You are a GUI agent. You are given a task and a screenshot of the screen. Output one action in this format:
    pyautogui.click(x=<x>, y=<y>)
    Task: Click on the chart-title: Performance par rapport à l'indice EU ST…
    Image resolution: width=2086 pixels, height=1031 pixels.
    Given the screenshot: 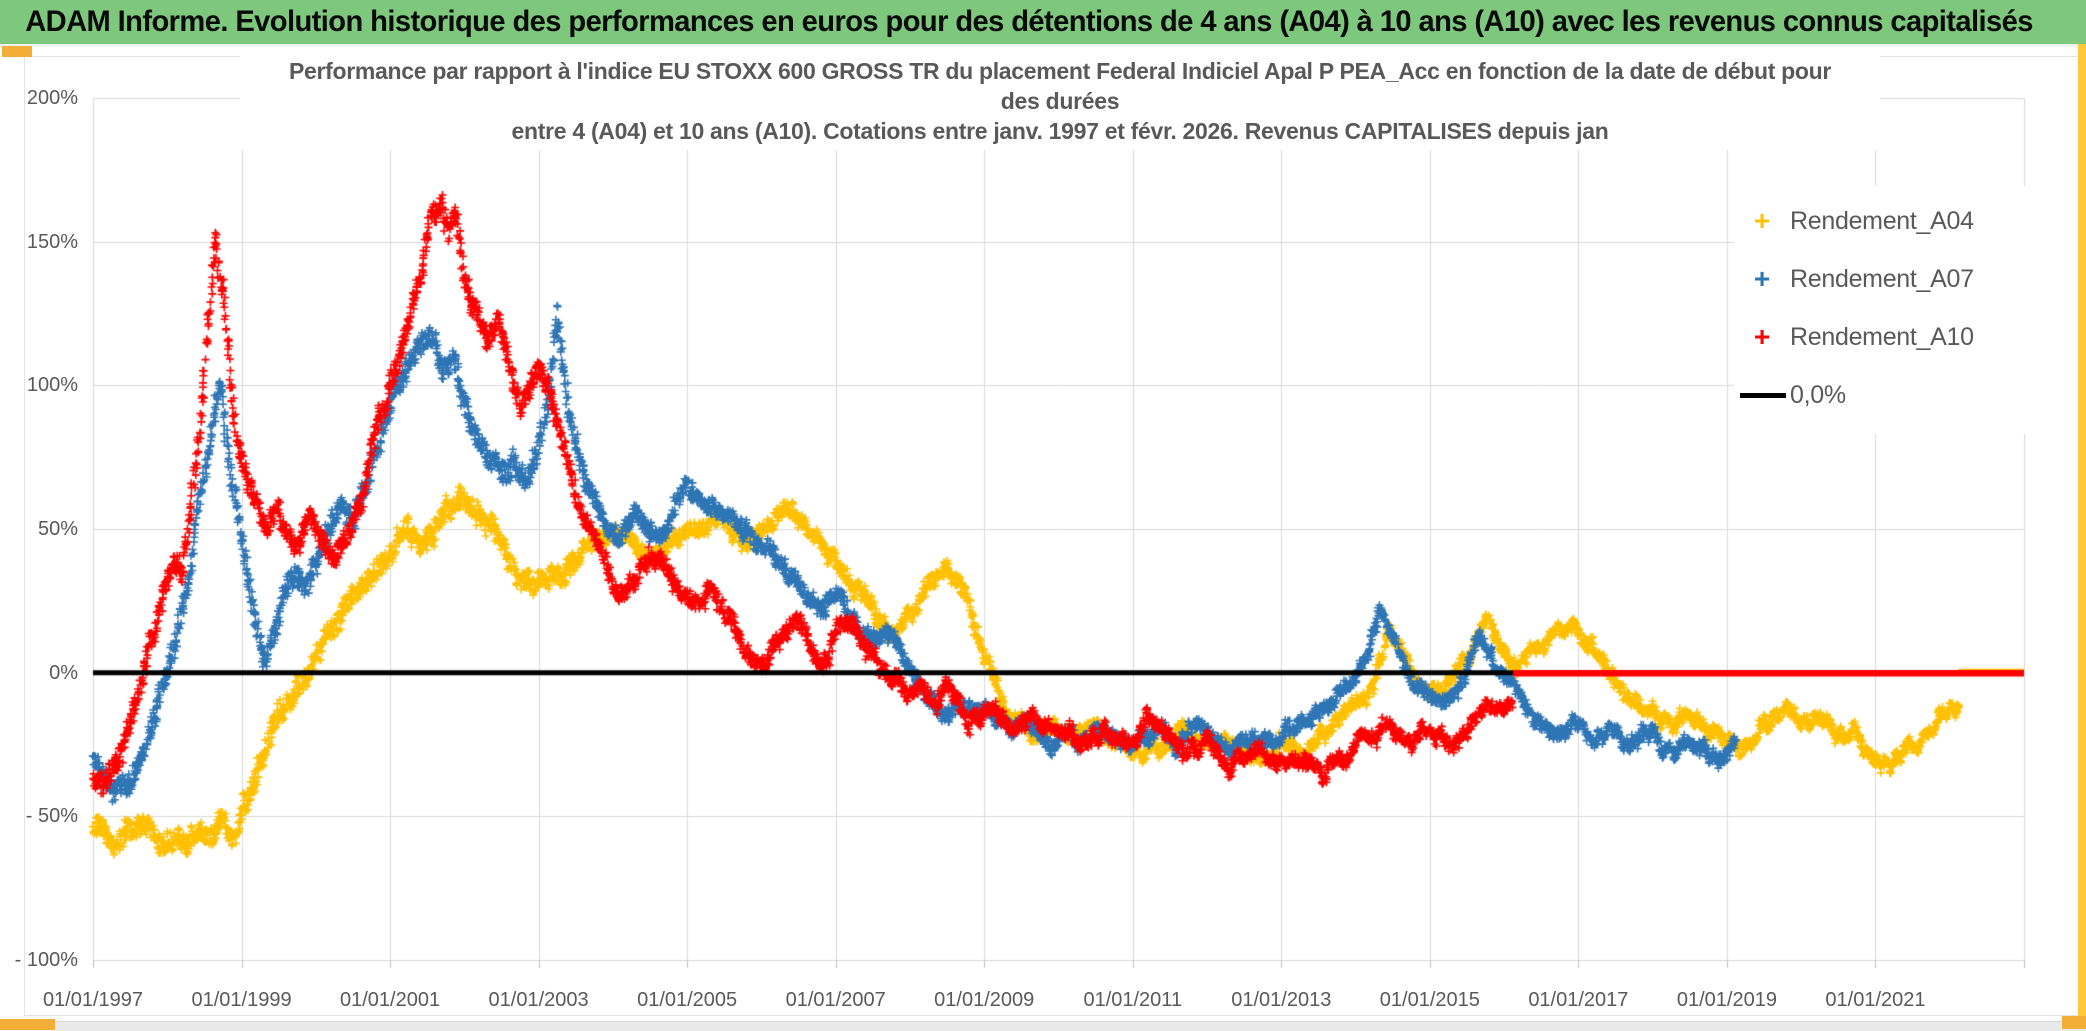 What is the action you would take?
    pyautogui.click(x=1060, y=103)
    